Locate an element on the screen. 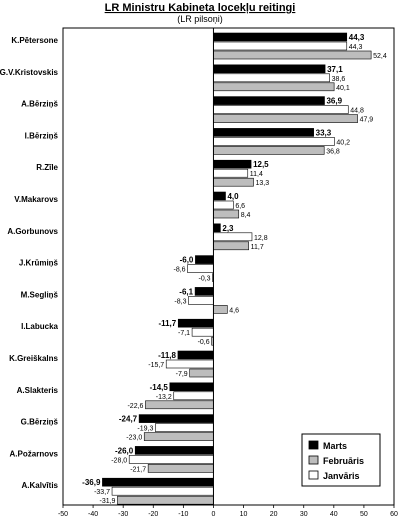  data-label: 44,8 is located at coordinates (357, 111).